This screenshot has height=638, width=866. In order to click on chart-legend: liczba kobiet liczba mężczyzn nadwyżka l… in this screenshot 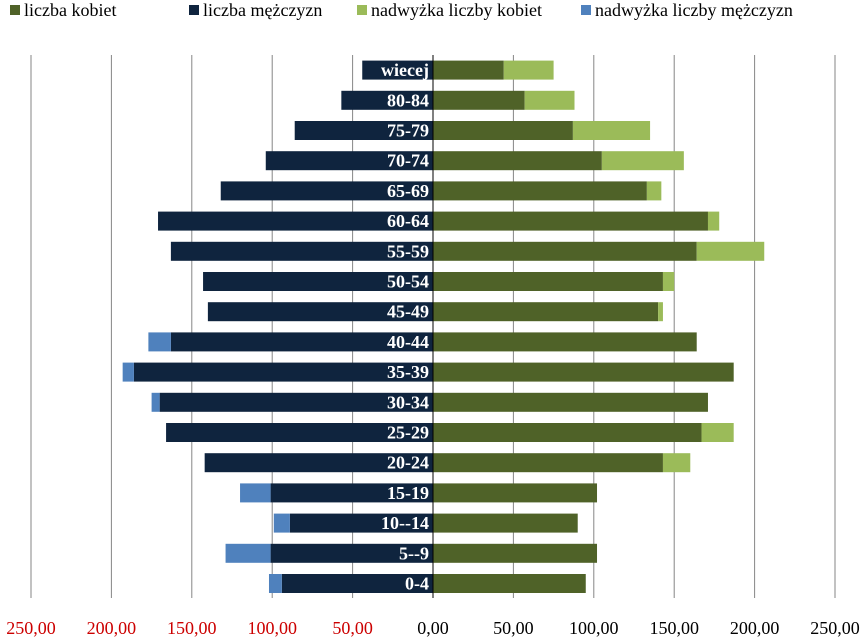, I will do `click(433, 11)`.